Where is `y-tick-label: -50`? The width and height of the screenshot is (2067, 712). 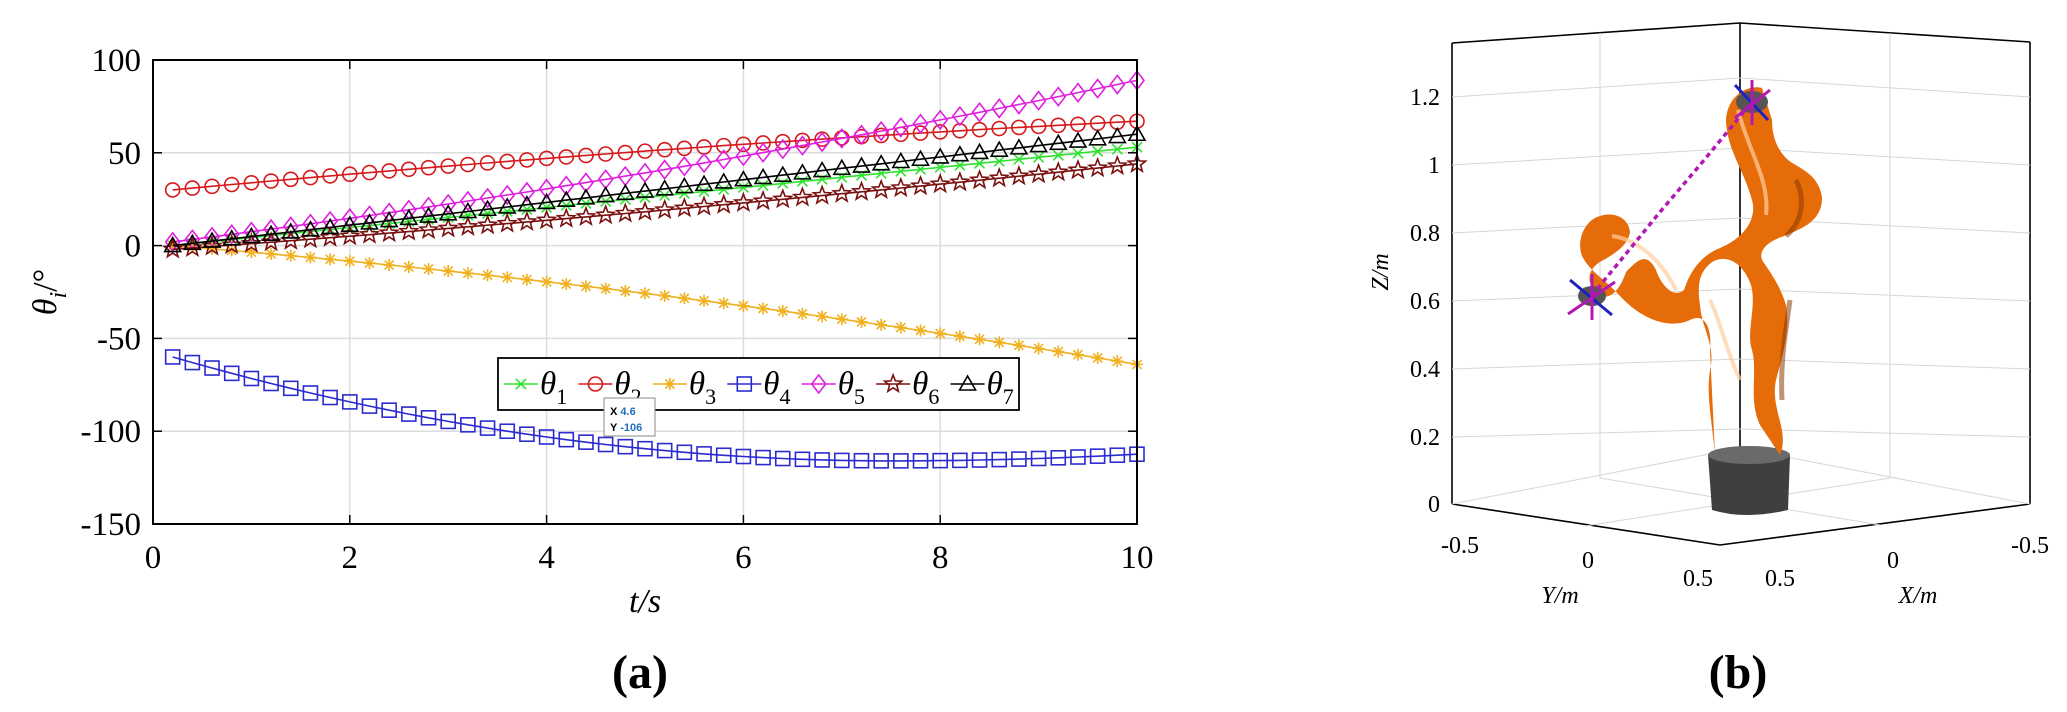
y-tick-label: -50 is located at coordinates (119, 339).